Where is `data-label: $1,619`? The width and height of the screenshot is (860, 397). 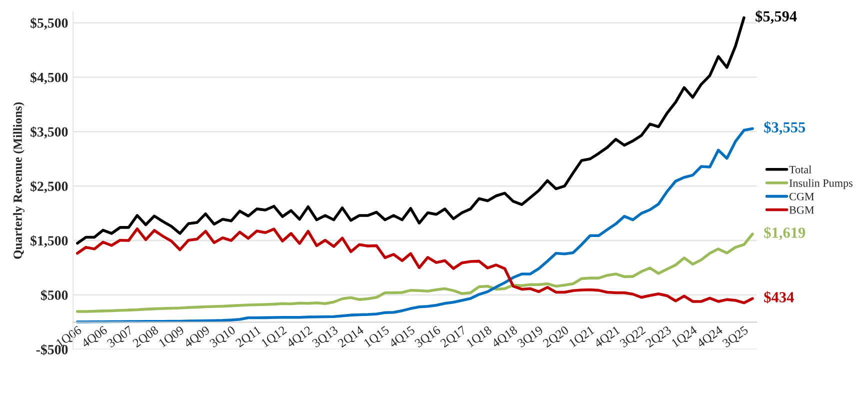
data-label: $1,619 is located at coordinates (785, 233).